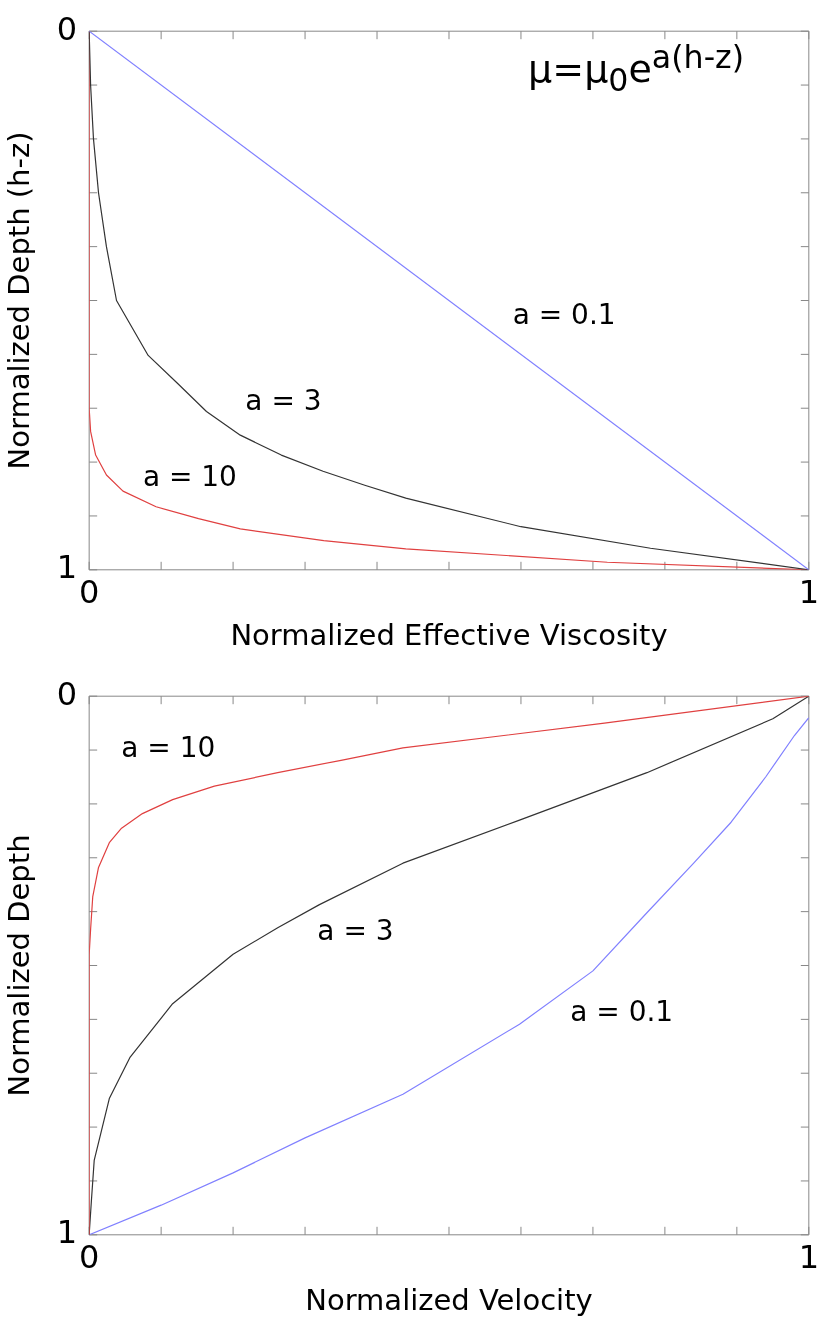 The width and height of the screenshot is (825, 1330). I want to click on y-axis-title: Normalized Depth (h-z), so click(18, 300).